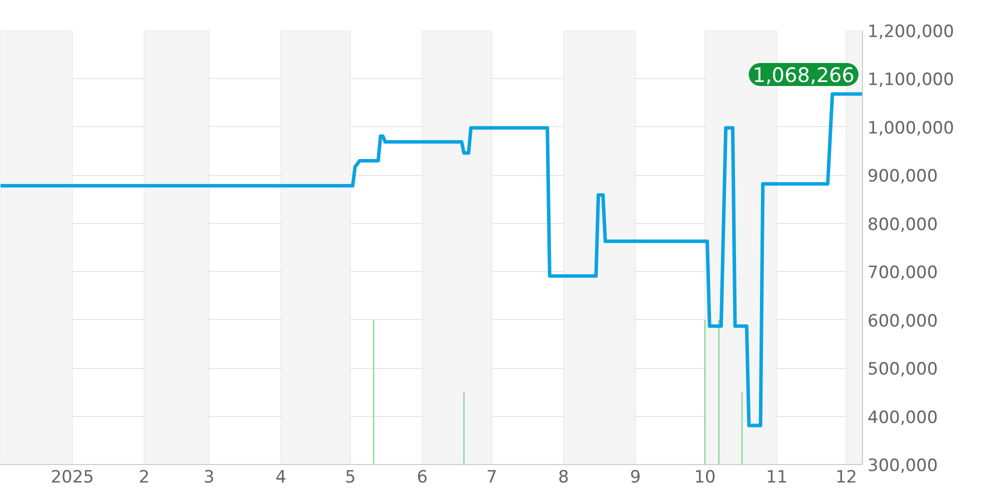 The height and width of the screenshot is (500, 1000). I want to click on x-tick-label: 2, so click(144, 478).